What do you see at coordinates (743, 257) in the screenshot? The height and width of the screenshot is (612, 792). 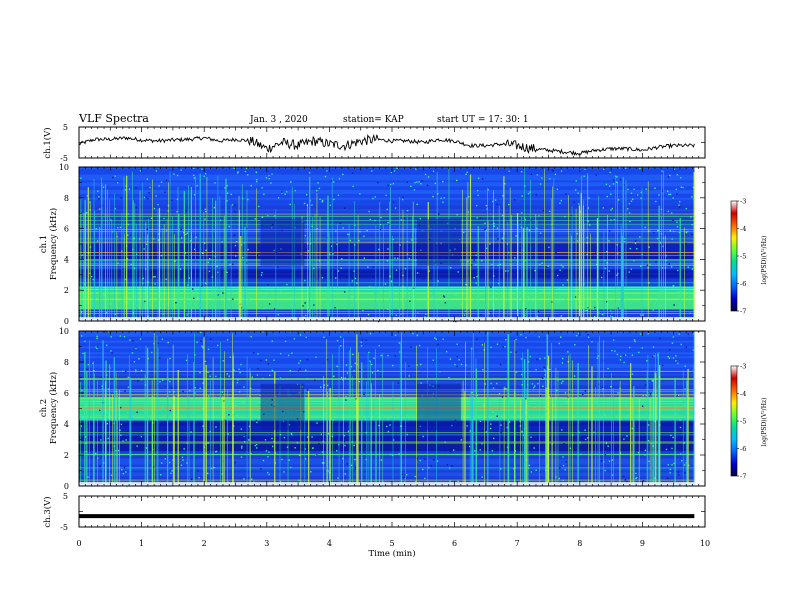 I see `colorbar-tick-label: -5` at bounding box center [743, 257].